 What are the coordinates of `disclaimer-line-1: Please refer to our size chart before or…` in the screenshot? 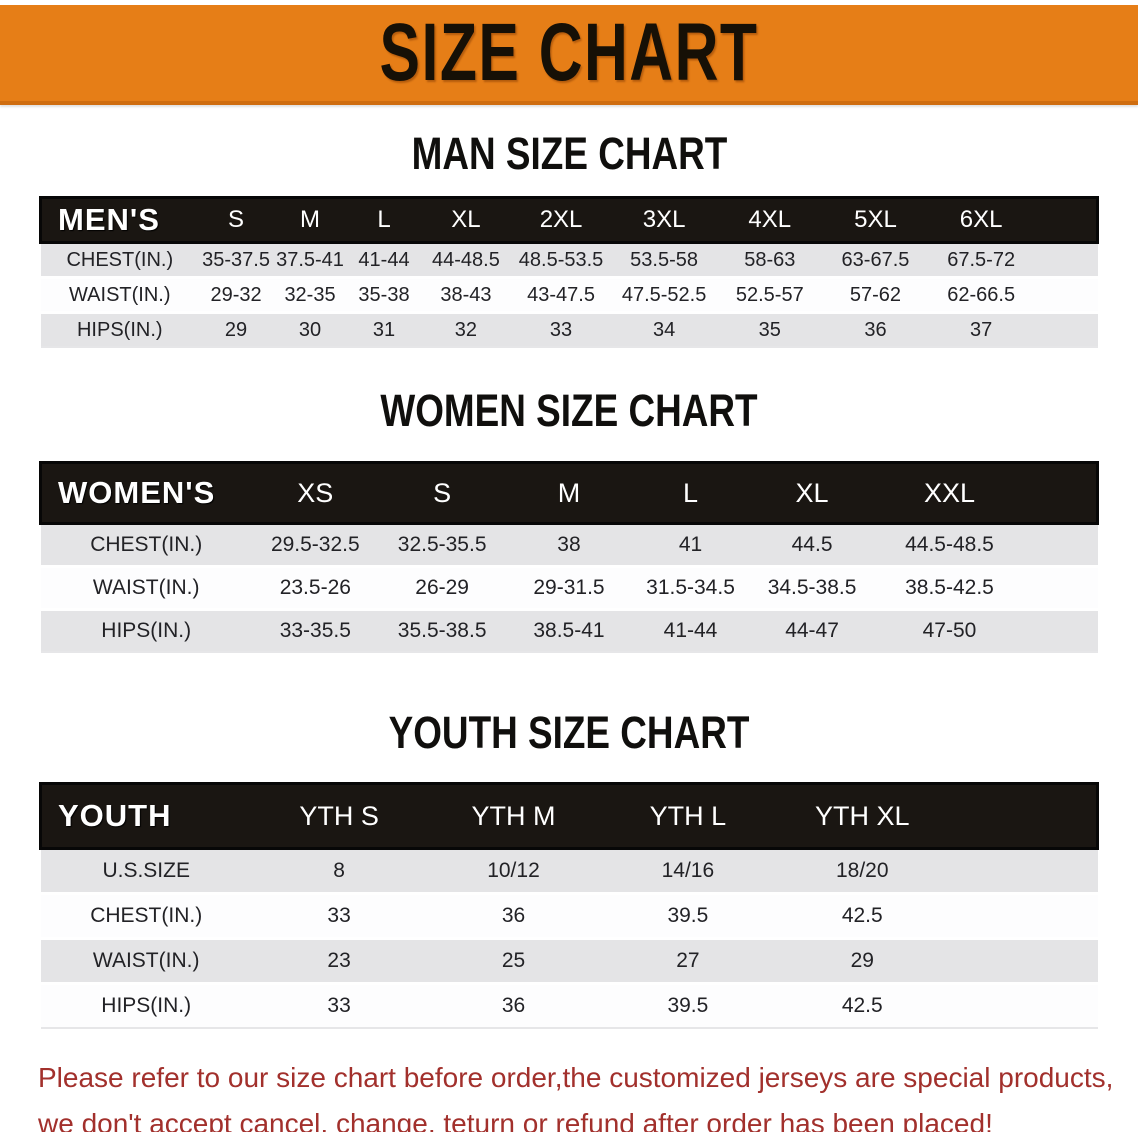 It's located at (576, 1077).